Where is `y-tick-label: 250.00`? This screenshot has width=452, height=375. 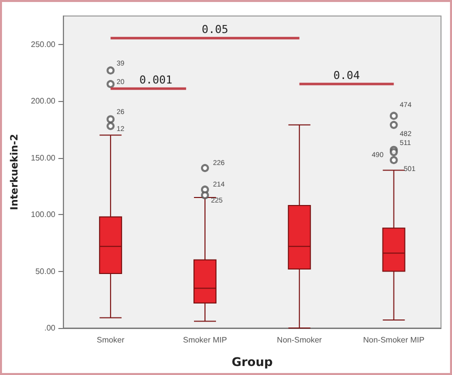 y-tick-label: 250.00 is located at coordinates (43, 44).